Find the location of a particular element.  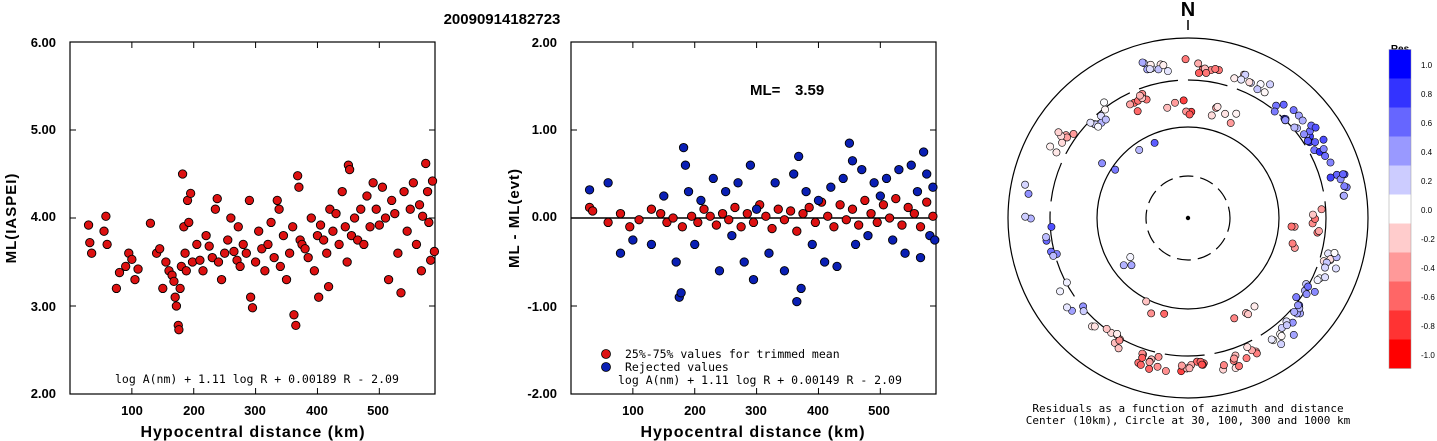

north-label: N is located at coordinates (1188, 10).